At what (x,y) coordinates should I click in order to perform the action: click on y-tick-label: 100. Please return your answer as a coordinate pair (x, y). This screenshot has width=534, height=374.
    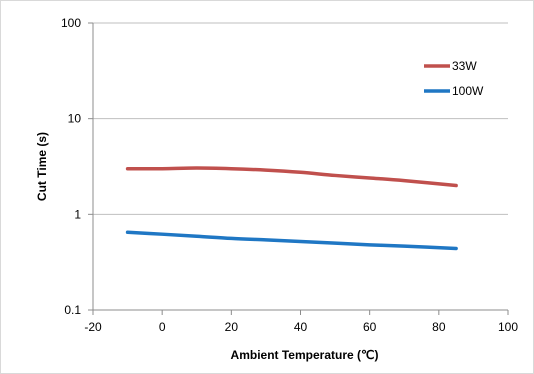
    Looking at the image, I should click on (71, 23).